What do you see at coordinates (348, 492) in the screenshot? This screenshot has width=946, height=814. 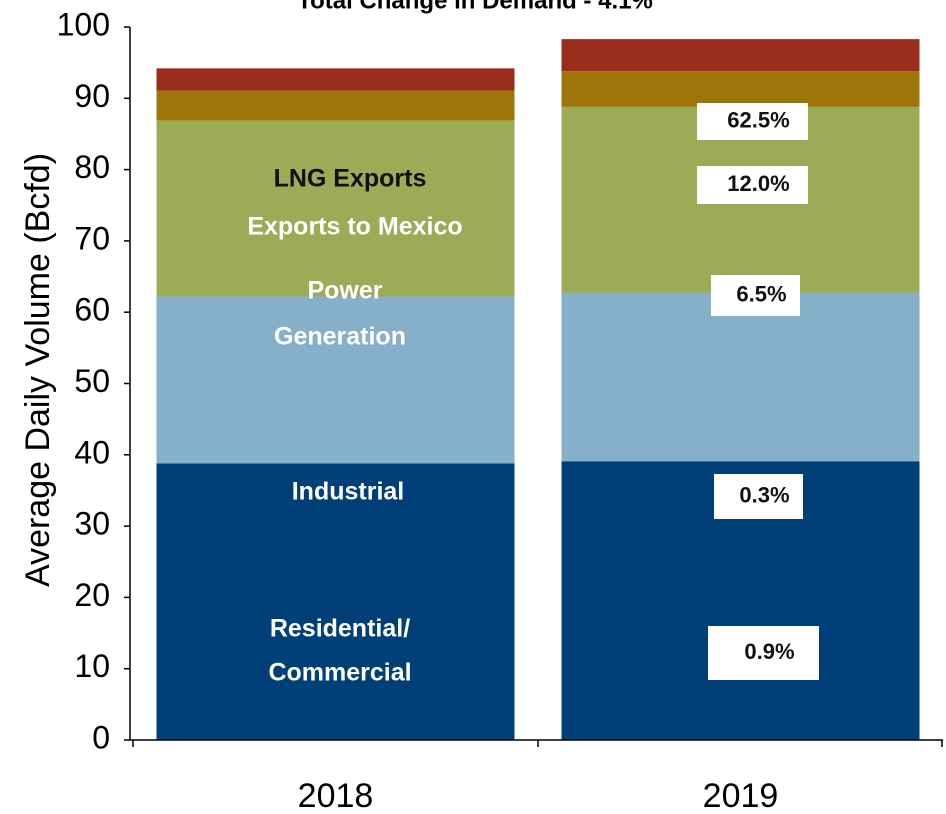 I see `segment-annotation: Industrial` at bounding box center [348, 492].